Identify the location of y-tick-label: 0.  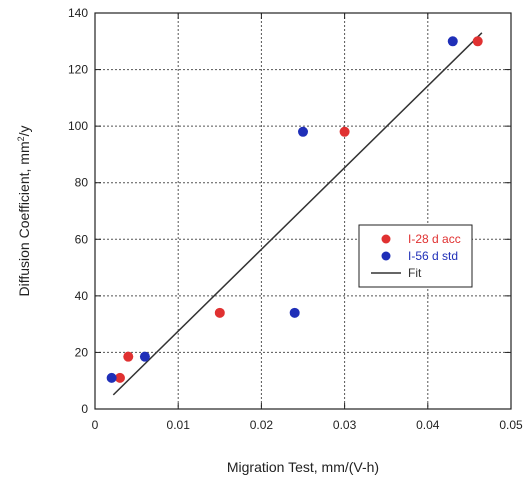
(84, 409).